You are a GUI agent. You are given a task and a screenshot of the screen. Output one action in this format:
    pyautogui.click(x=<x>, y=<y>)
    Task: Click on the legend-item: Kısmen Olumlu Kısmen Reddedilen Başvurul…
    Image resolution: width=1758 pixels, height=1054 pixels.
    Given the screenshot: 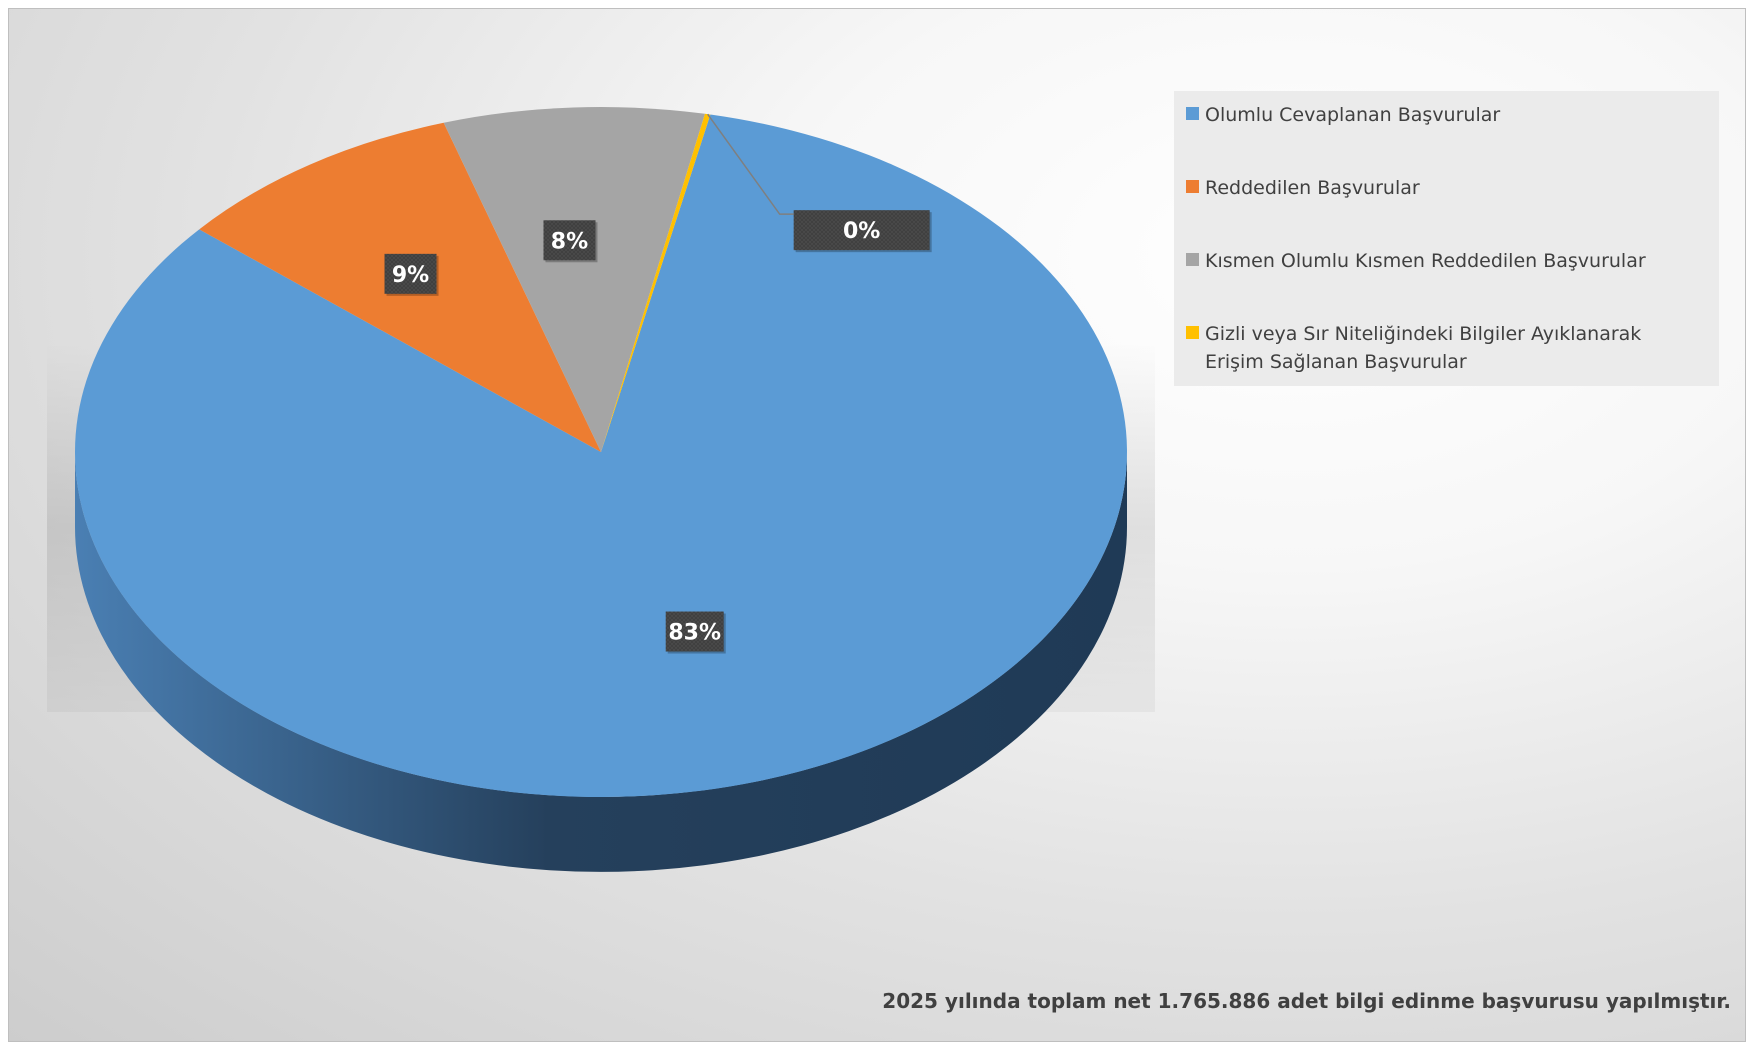 What is the action you would take?
    pyautogui.click(x=1446, y=261)
    